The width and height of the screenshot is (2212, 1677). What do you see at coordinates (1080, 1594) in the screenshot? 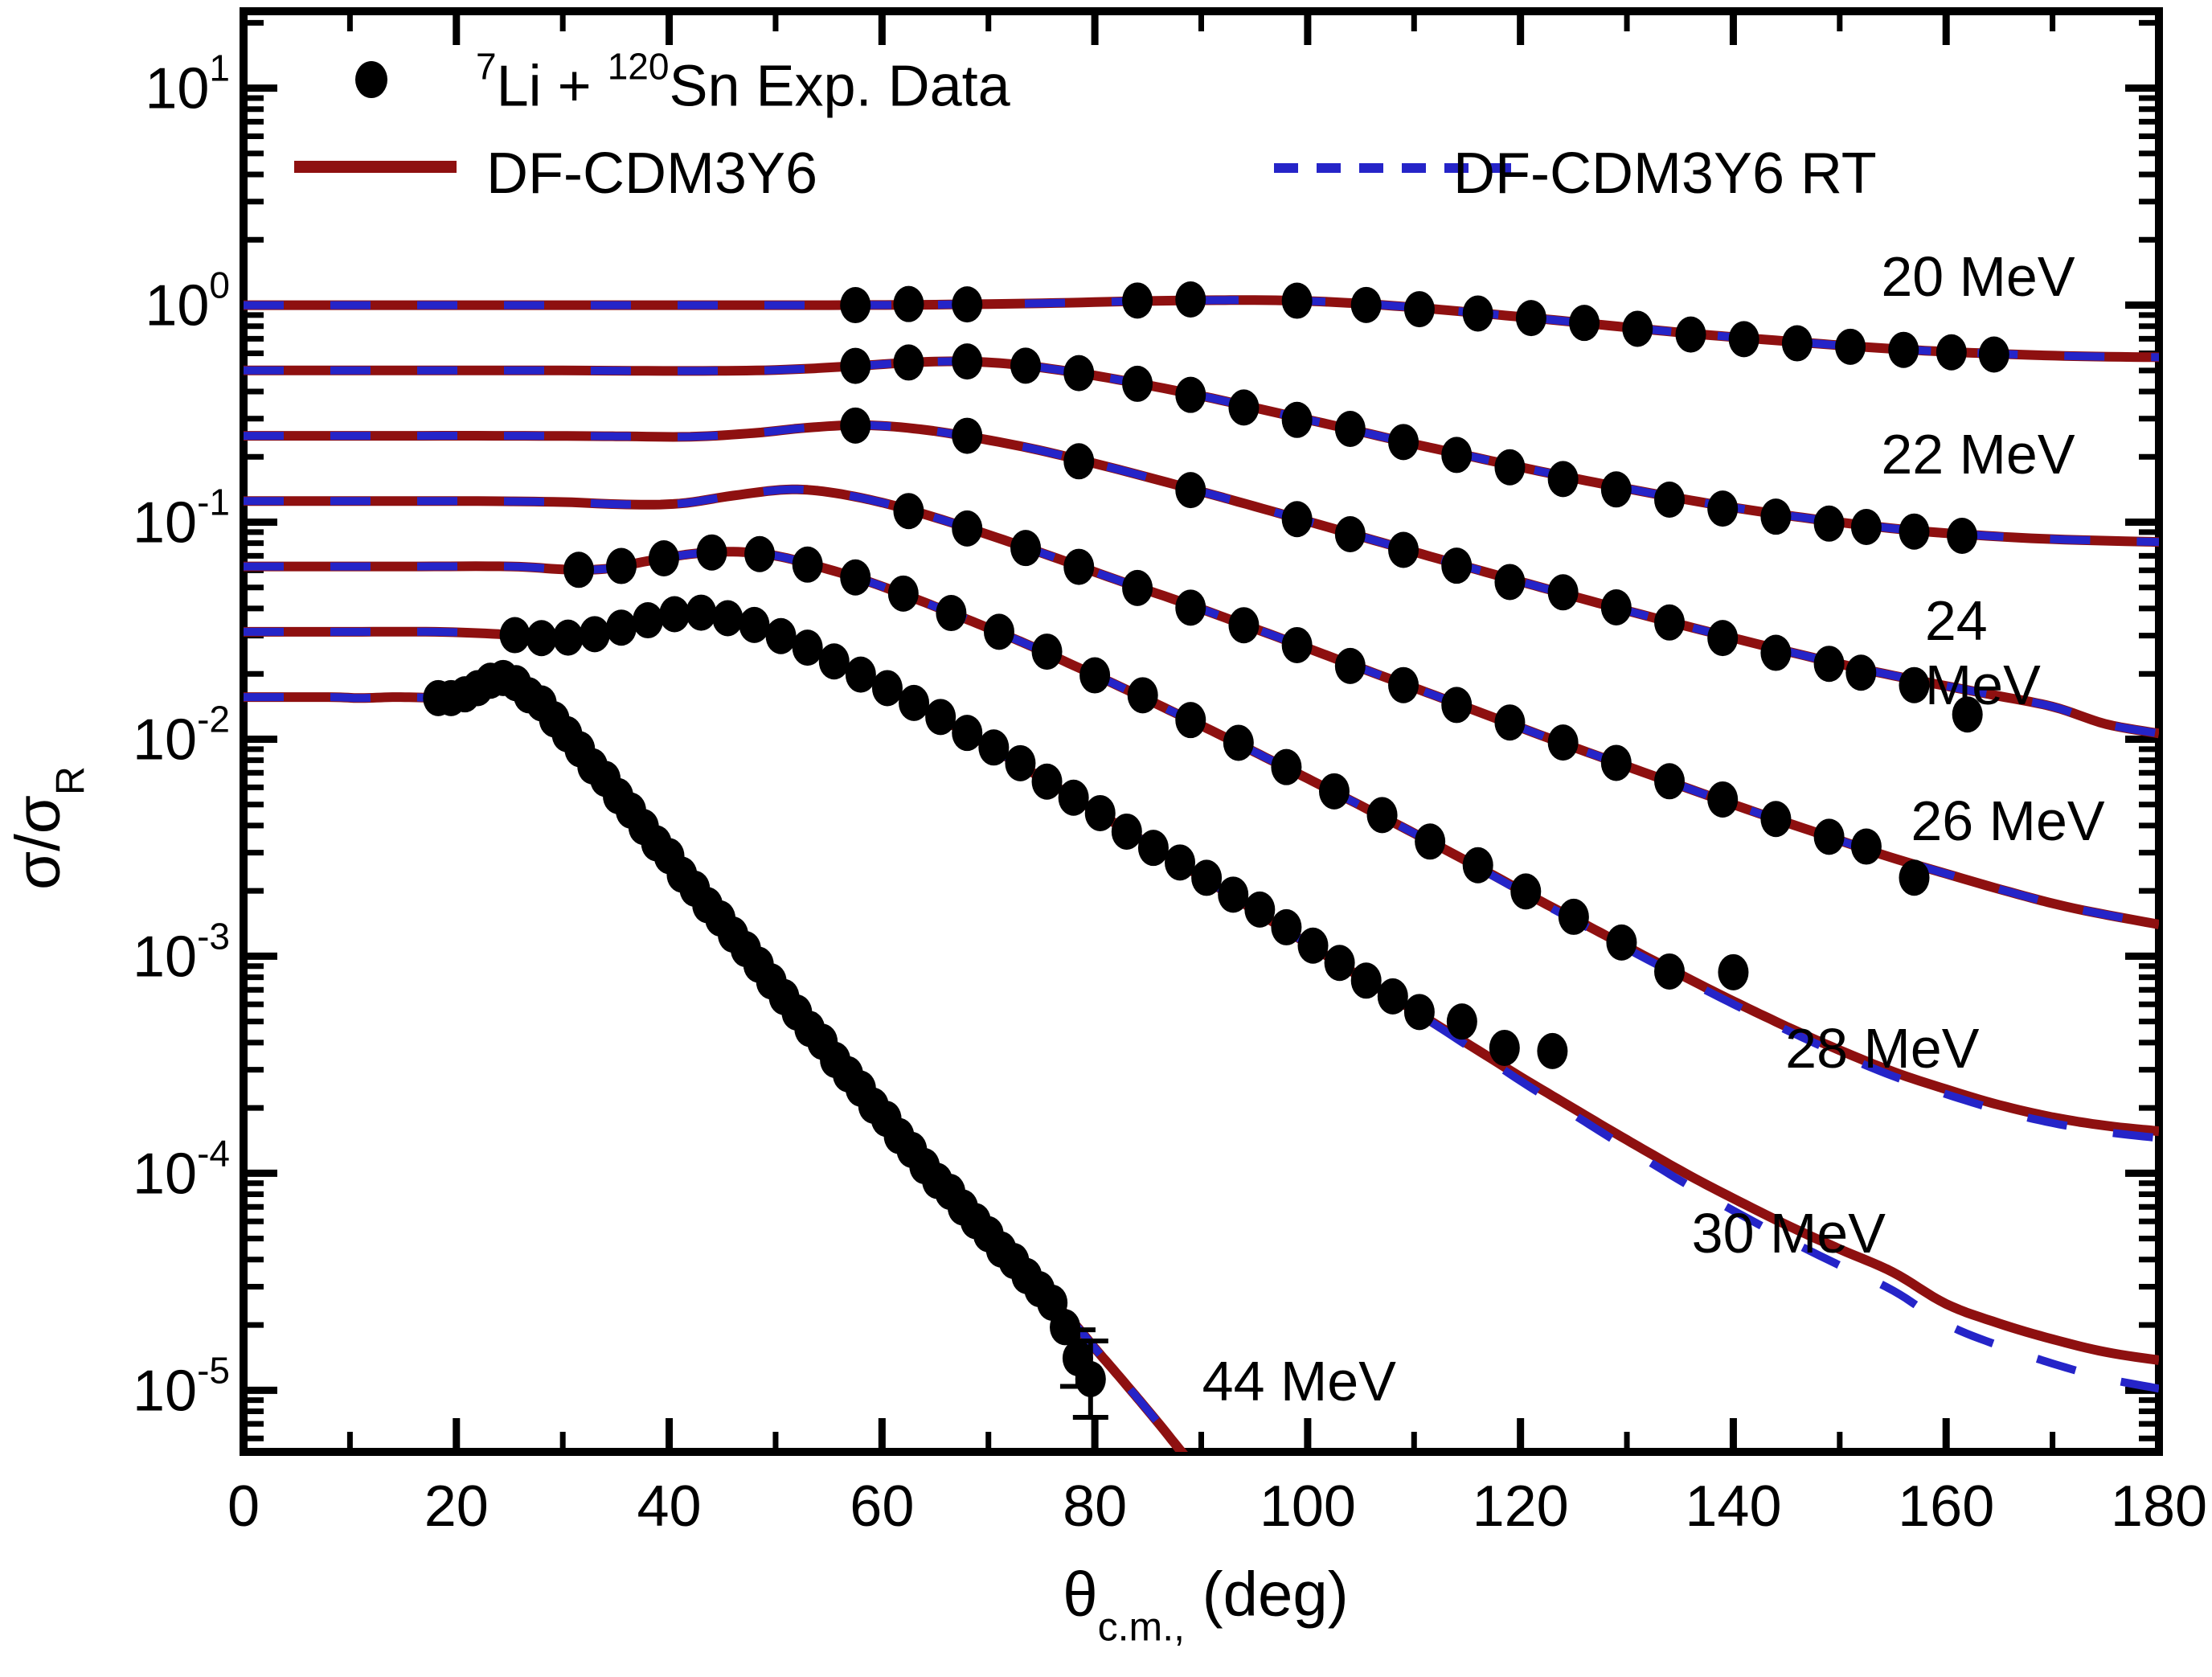
I see `x-axis-symbol: θ` at bounding box center [1080, 1594].